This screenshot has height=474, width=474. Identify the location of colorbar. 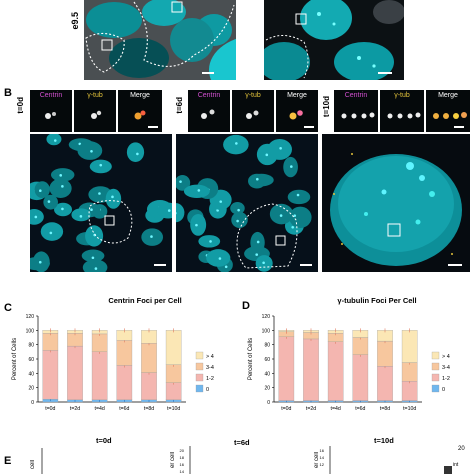
(448, 470).